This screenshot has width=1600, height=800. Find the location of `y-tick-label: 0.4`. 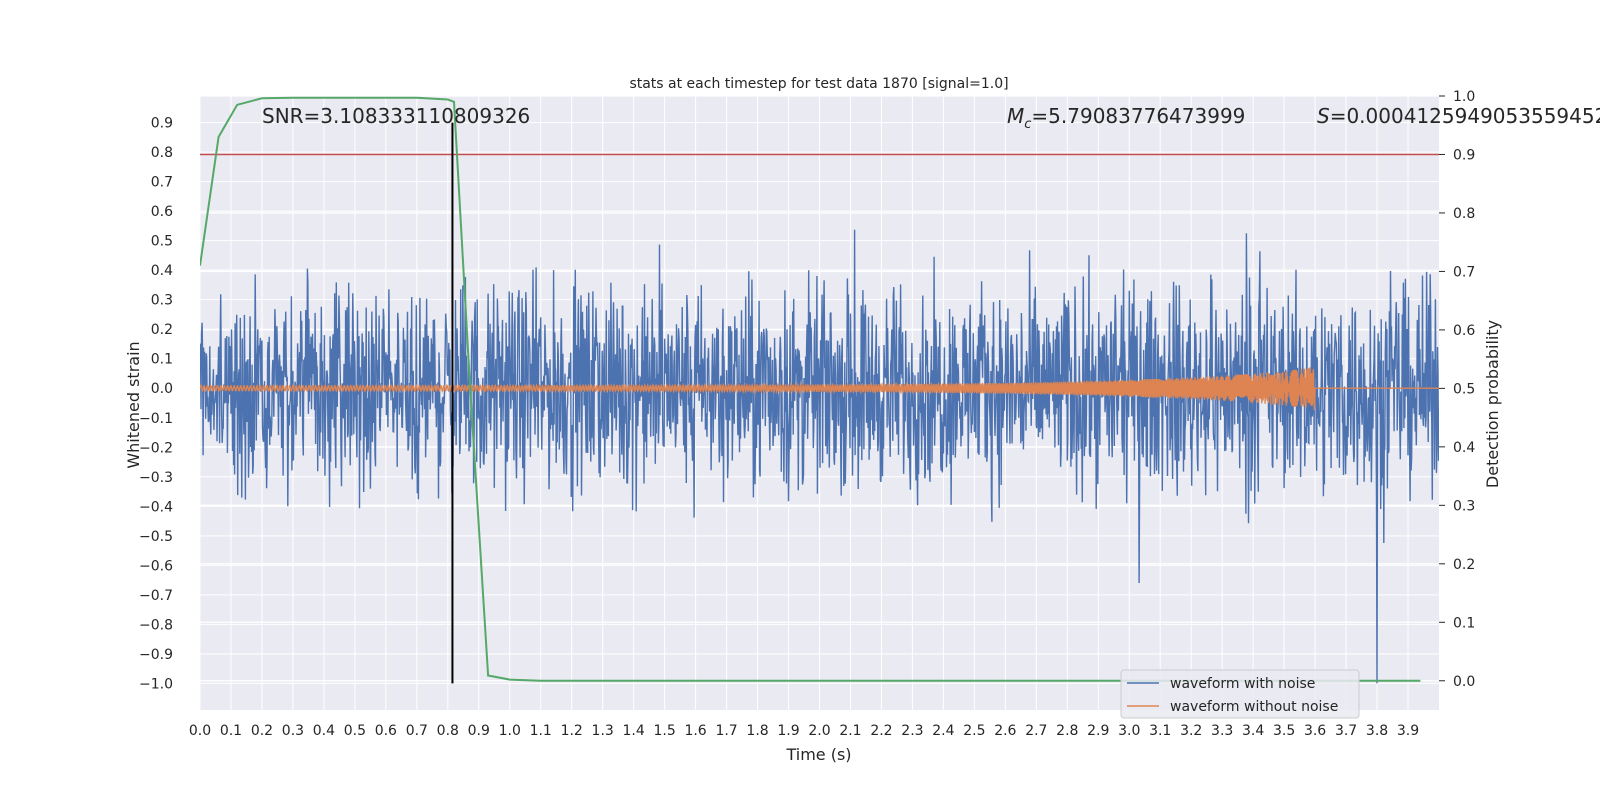

y-tick-label: 0.4 is located at coordinates (162, 271).